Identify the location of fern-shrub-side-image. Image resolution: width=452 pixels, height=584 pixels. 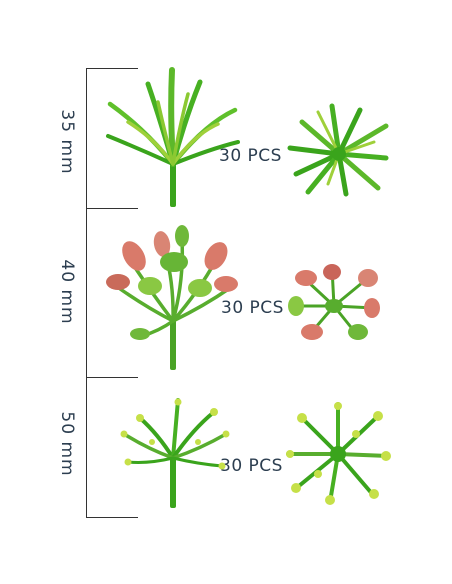
(175, 453).